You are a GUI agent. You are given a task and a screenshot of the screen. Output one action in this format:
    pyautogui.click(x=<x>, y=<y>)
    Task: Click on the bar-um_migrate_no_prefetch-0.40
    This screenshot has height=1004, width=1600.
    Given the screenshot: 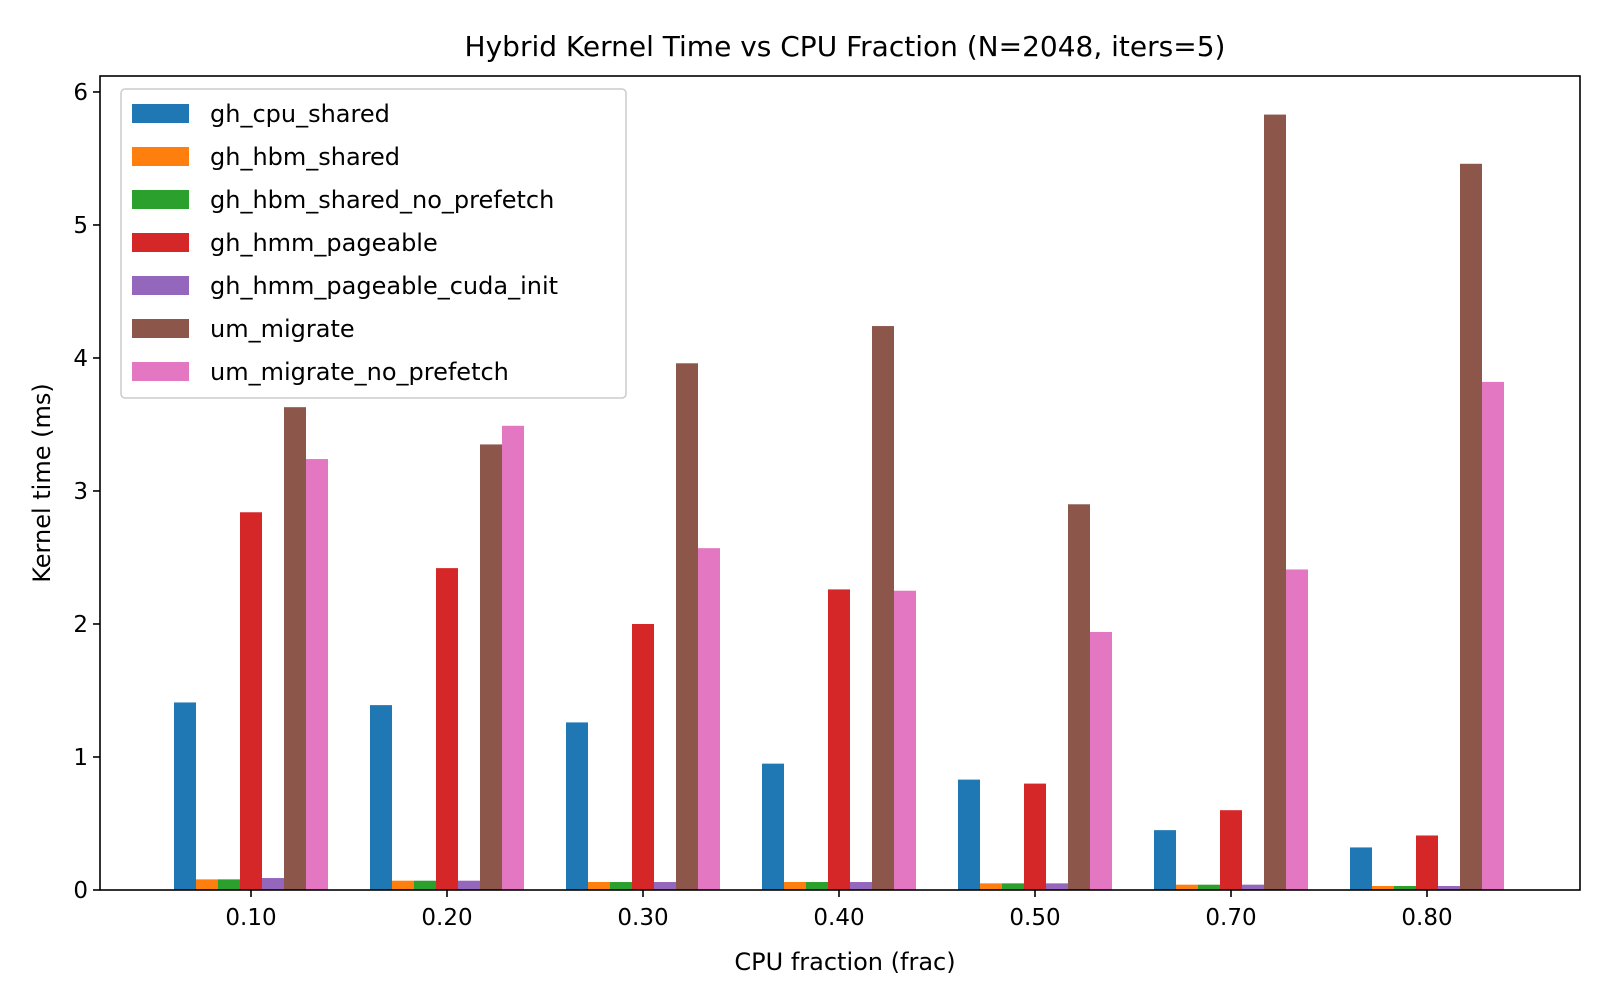 What is the action you would take?
    pyautogui.click(x=905, y=740)
    